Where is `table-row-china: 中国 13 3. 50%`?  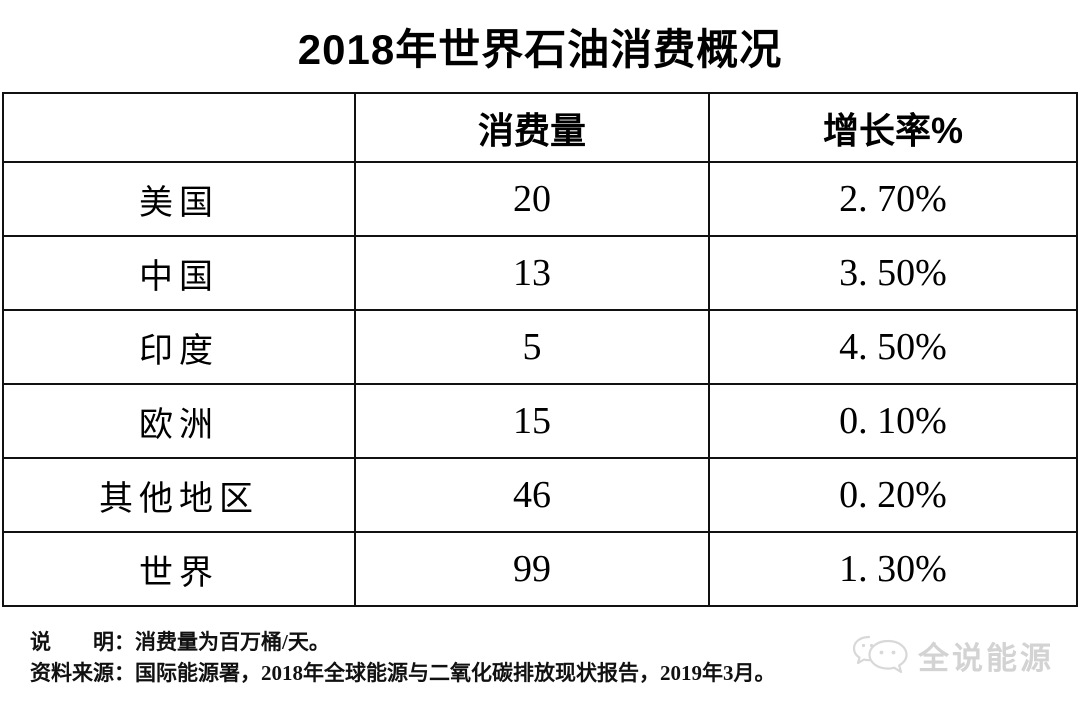 table-row-china: 中国 13 3. 50% is located at coordinates (540, 273).